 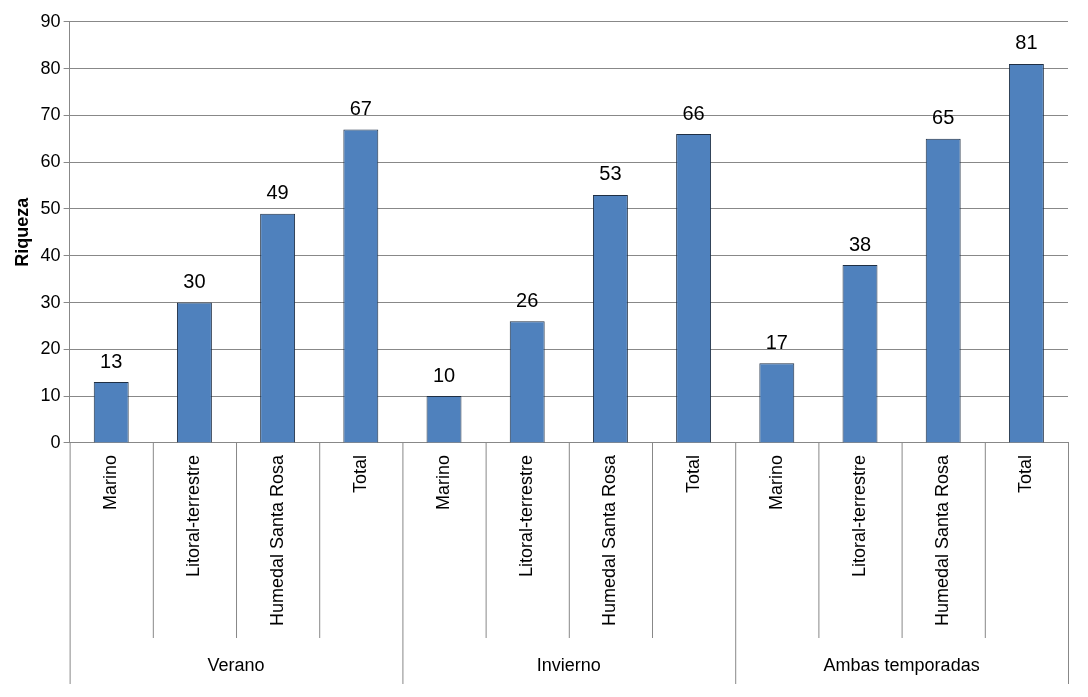 What do you see at coordinates (568, 664) in the screenshot?
I see `text: Invierno` at bounding box center [568, 664].